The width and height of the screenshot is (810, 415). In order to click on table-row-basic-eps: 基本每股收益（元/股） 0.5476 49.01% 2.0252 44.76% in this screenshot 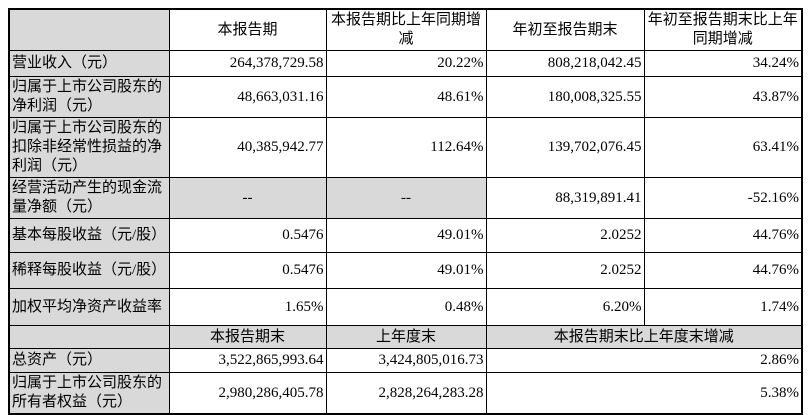, I will do `click(405, 235)`.